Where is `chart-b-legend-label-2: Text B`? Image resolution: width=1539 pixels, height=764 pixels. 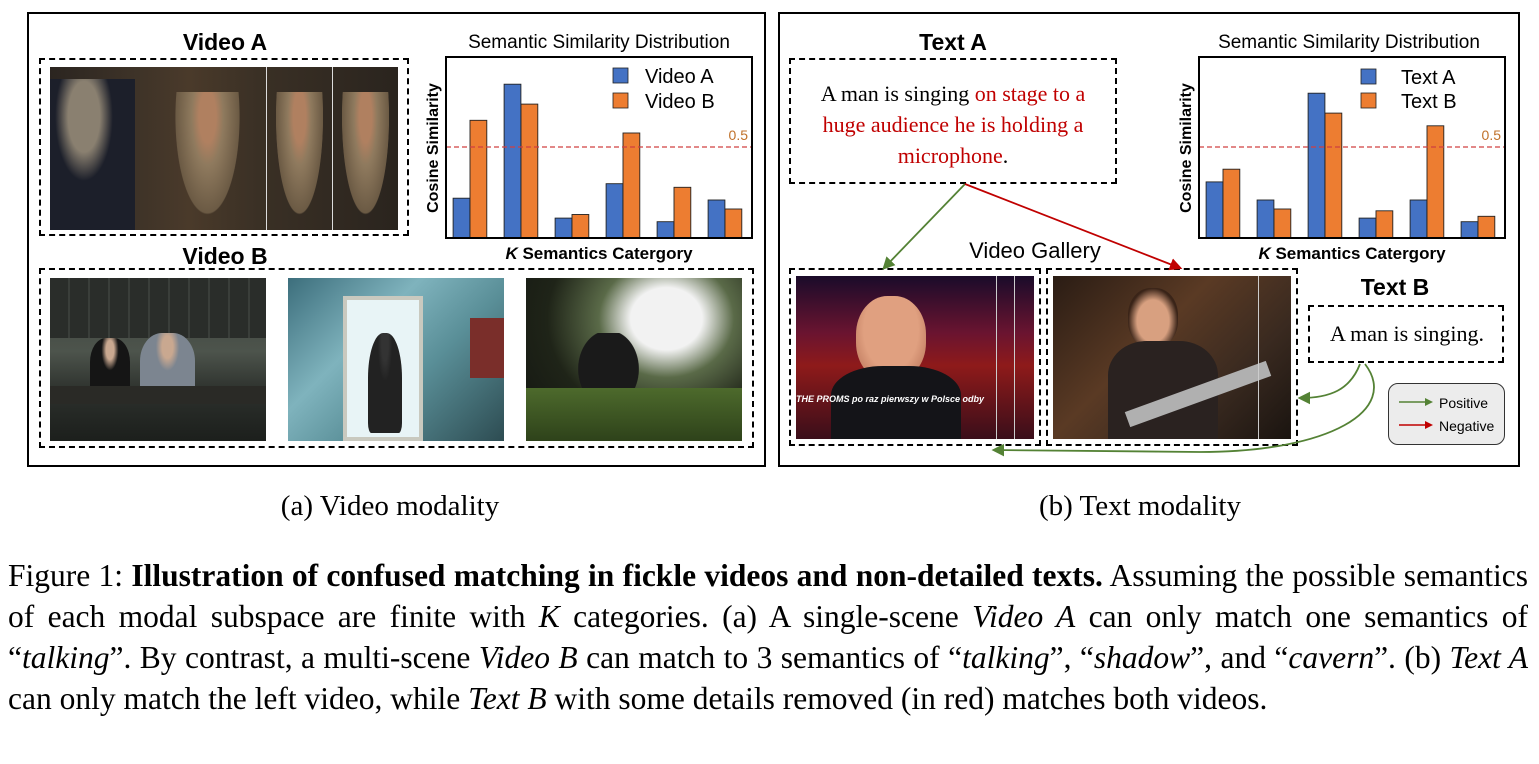 chart-b-legend-label-2: Text B is located at coordinates (1429, 102).